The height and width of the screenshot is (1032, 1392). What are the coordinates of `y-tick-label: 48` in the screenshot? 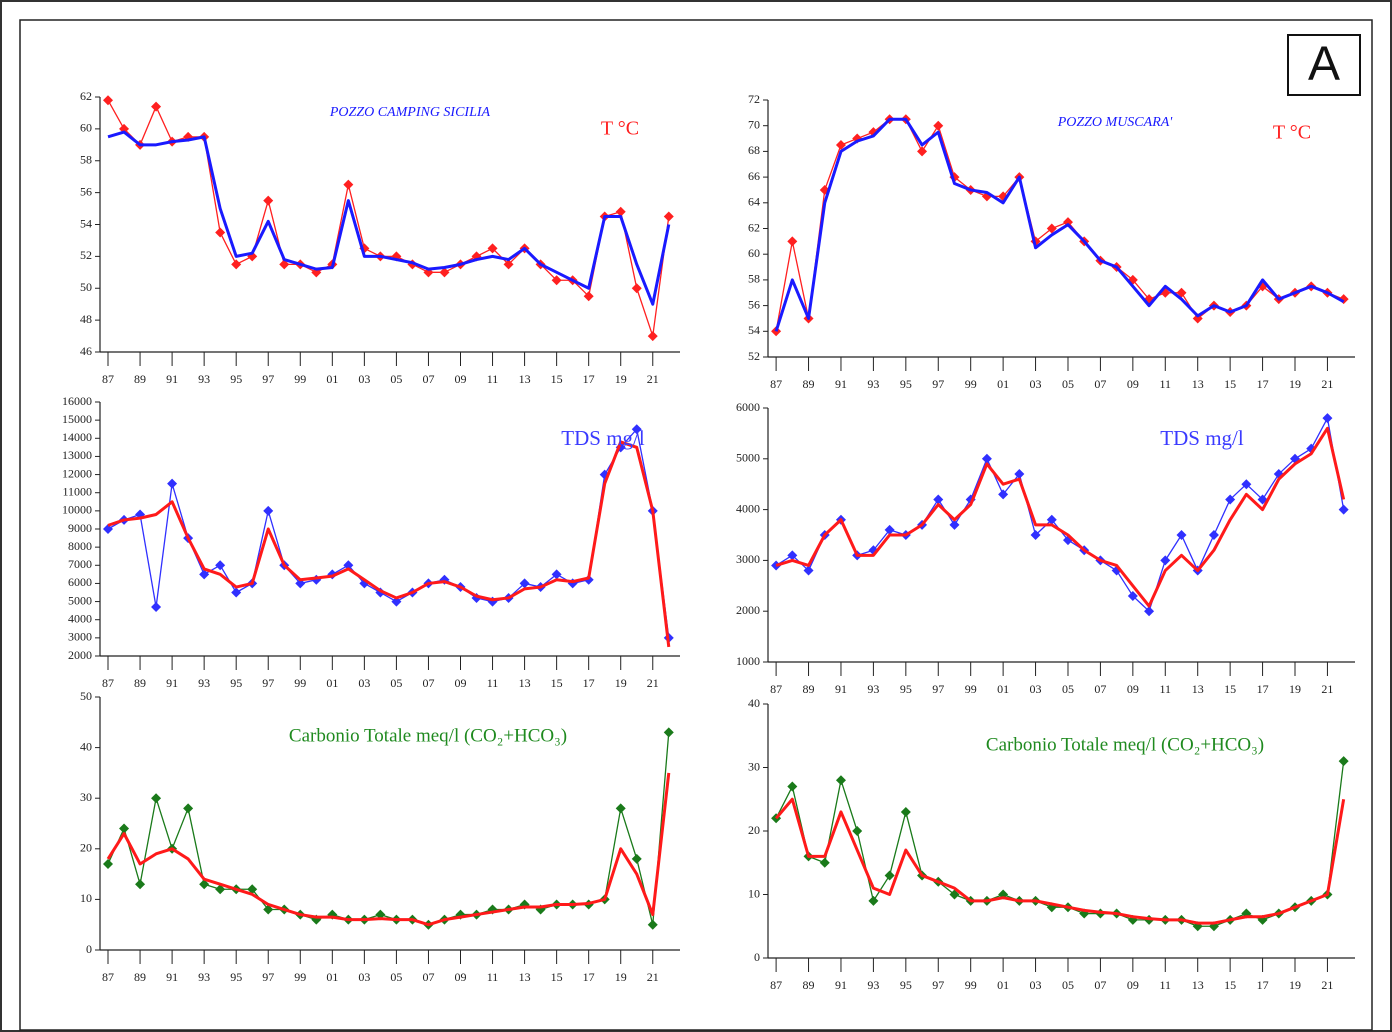 It's located at (86, 319).